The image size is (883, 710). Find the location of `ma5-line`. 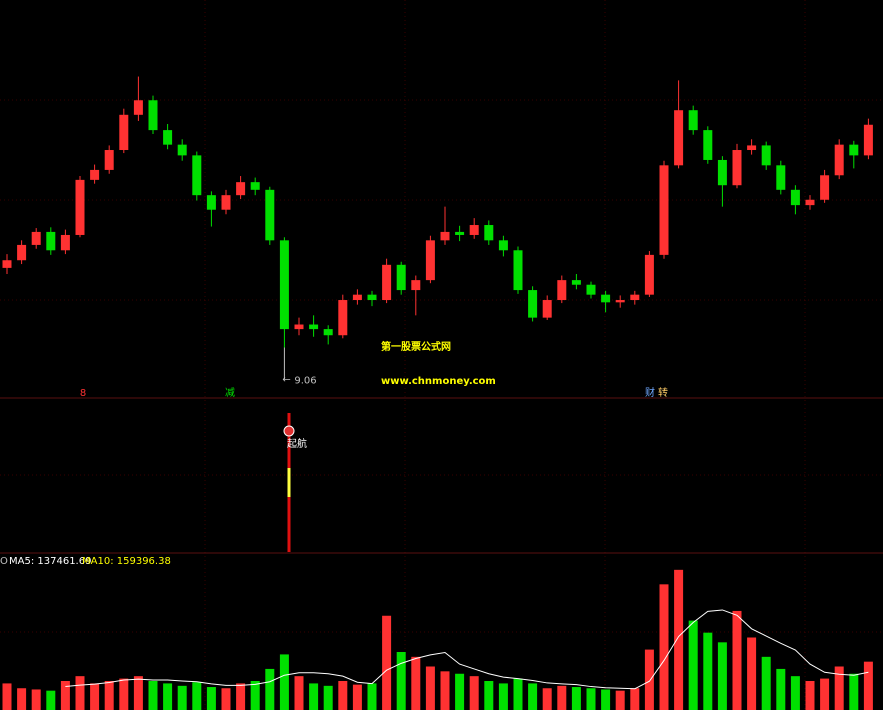

ma5-line is located at coordinates (467, 649).